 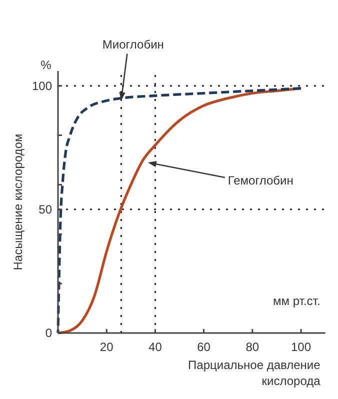 What do you see at coordinates (42, 85) in the screenshot?
I see `y-tick-label: 100` at bounding box center [42, 85].